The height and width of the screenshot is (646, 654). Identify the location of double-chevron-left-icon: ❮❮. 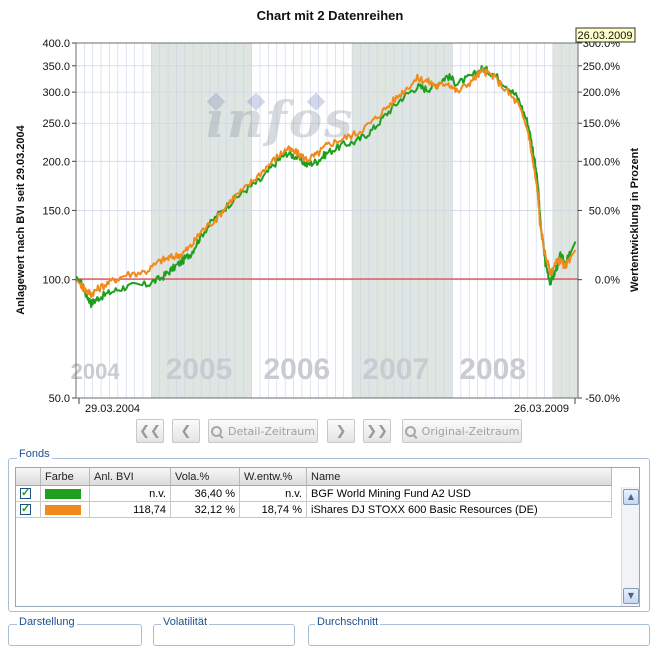
(150, 431).